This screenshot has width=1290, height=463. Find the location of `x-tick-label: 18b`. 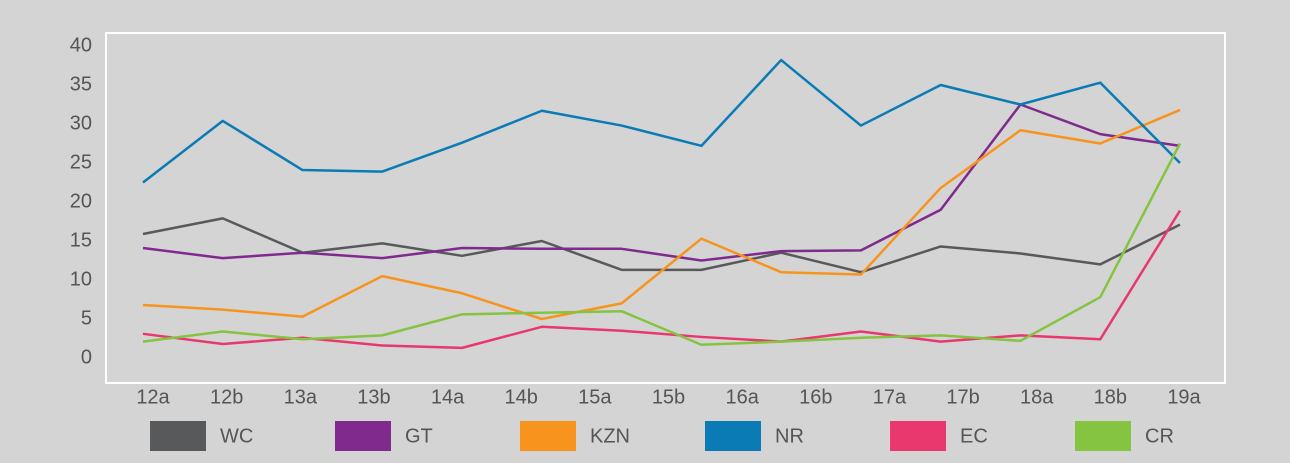

x-tick-label: 18b is located at coordinates (1110, 397).